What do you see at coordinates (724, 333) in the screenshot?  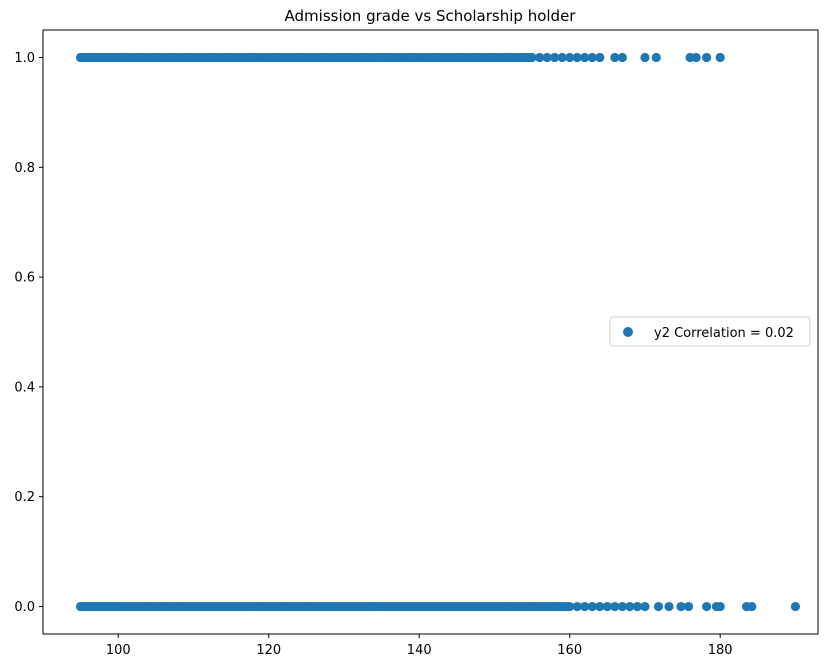 I see `legend-label: y2 Correlation = 0.02` at bounding box center [724, 333].